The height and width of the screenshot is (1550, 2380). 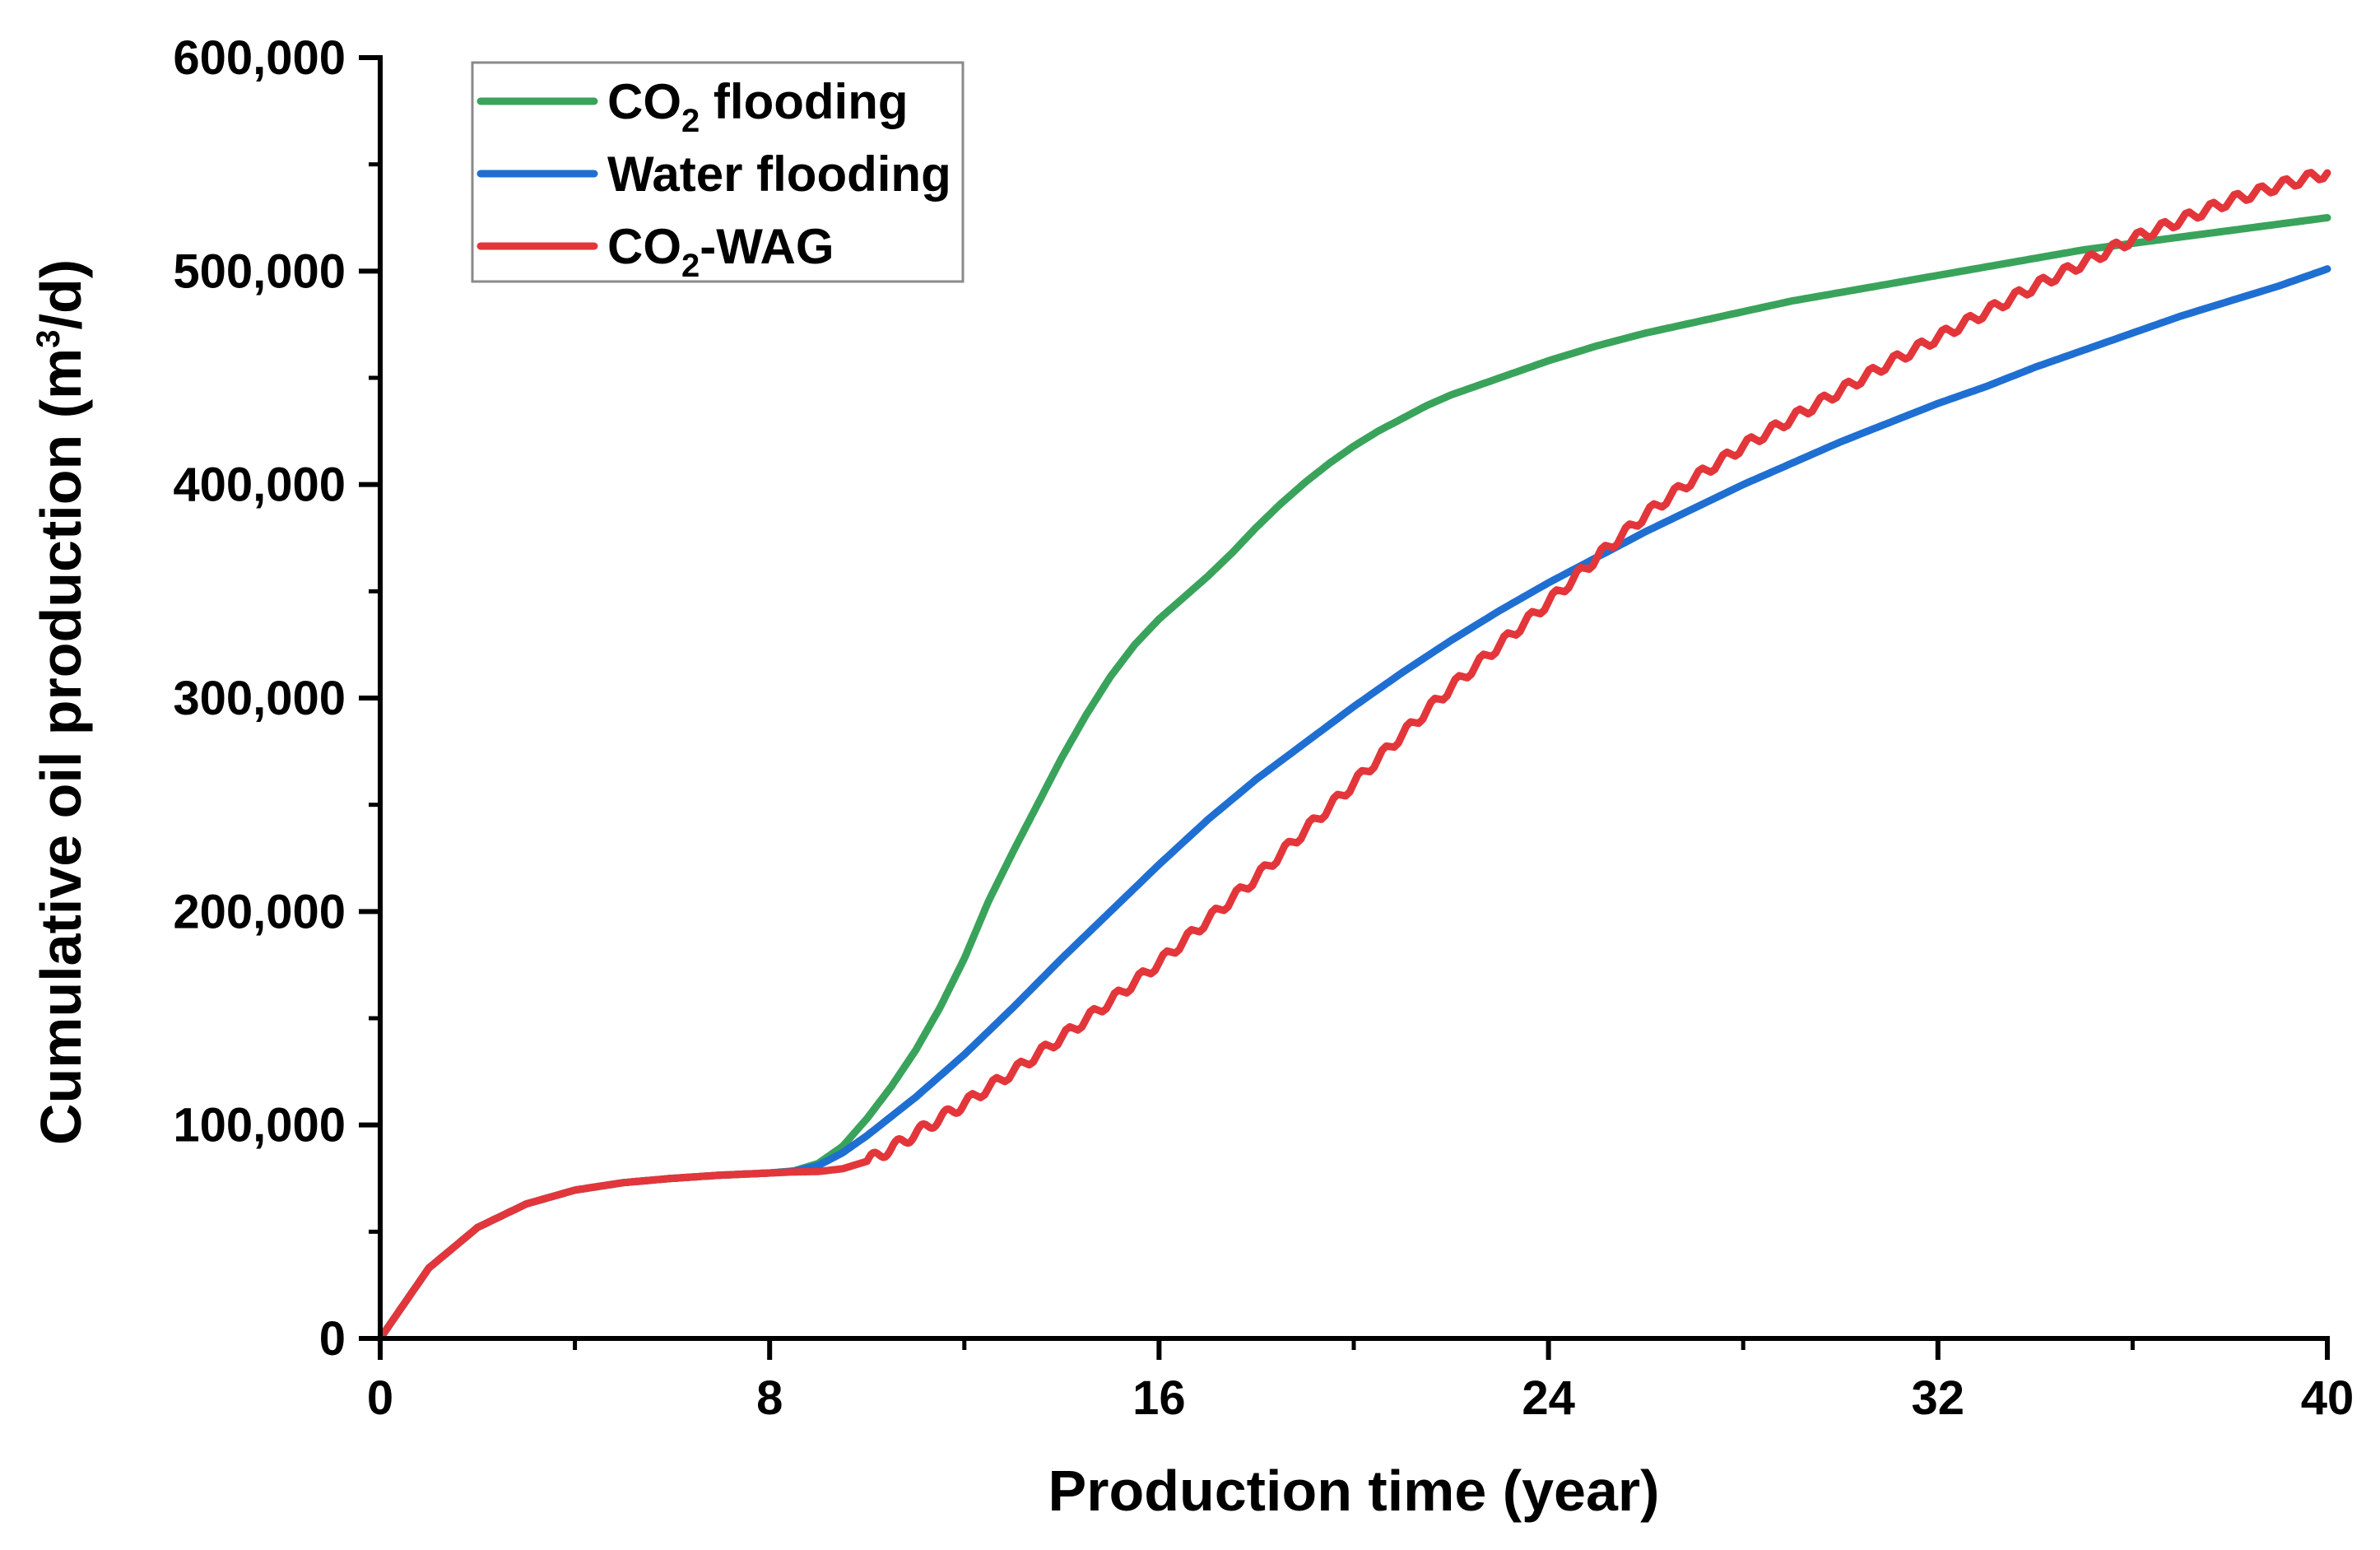 What do you see at coordinates (779, 174) in the screenshot?
I see `legend-label: Water flooding` at bounding box center [779, 174].